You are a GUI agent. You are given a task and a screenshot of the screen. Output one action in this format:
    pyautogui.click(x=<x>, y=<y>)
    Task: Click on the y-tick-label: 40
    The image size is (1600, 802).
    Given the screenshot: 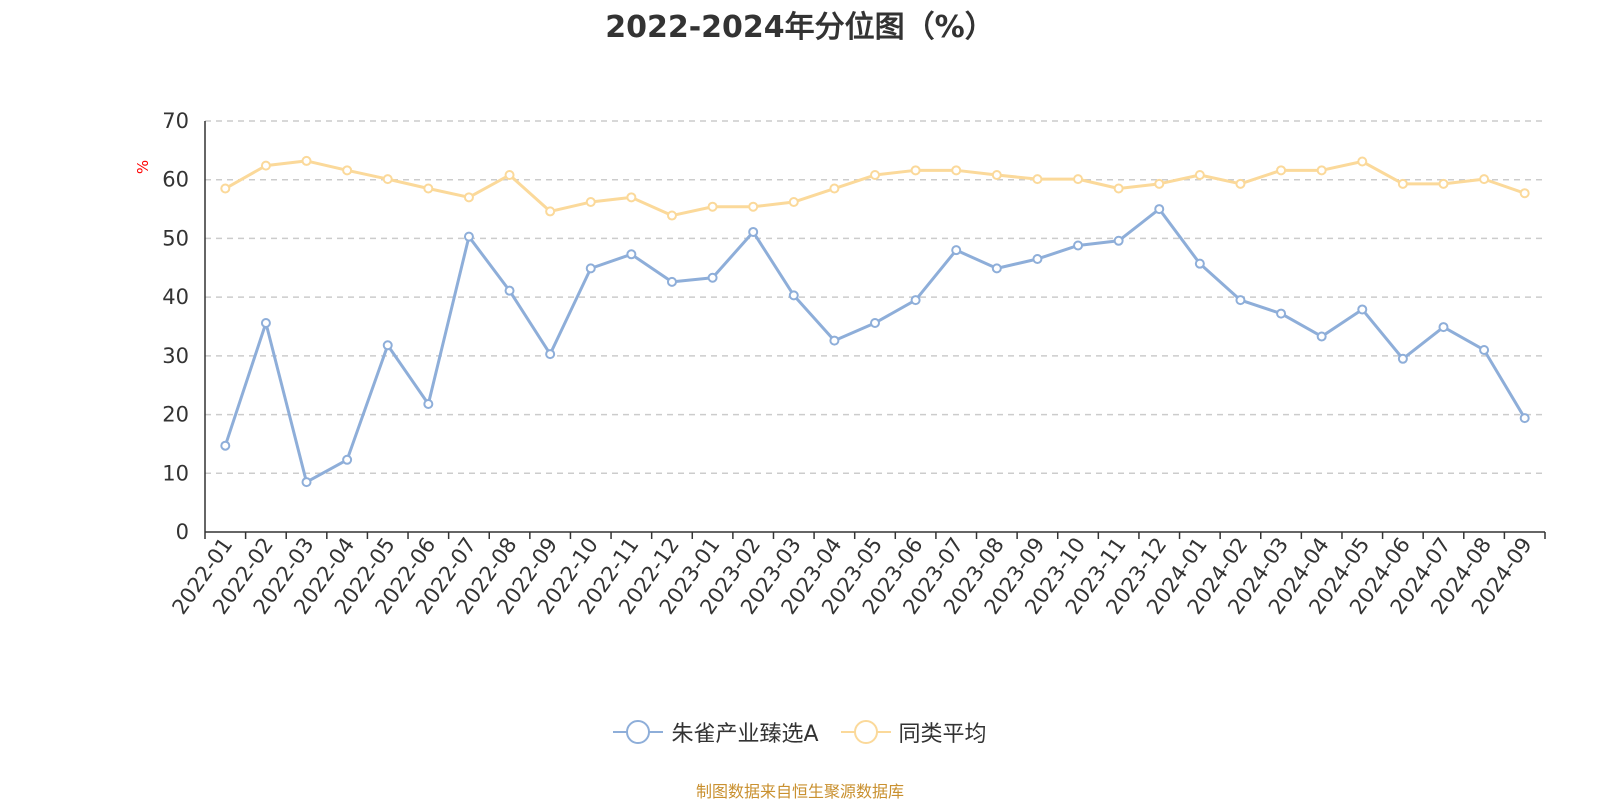 What is the action you would take?
    pyautogui.click(x=175, y=297)
    